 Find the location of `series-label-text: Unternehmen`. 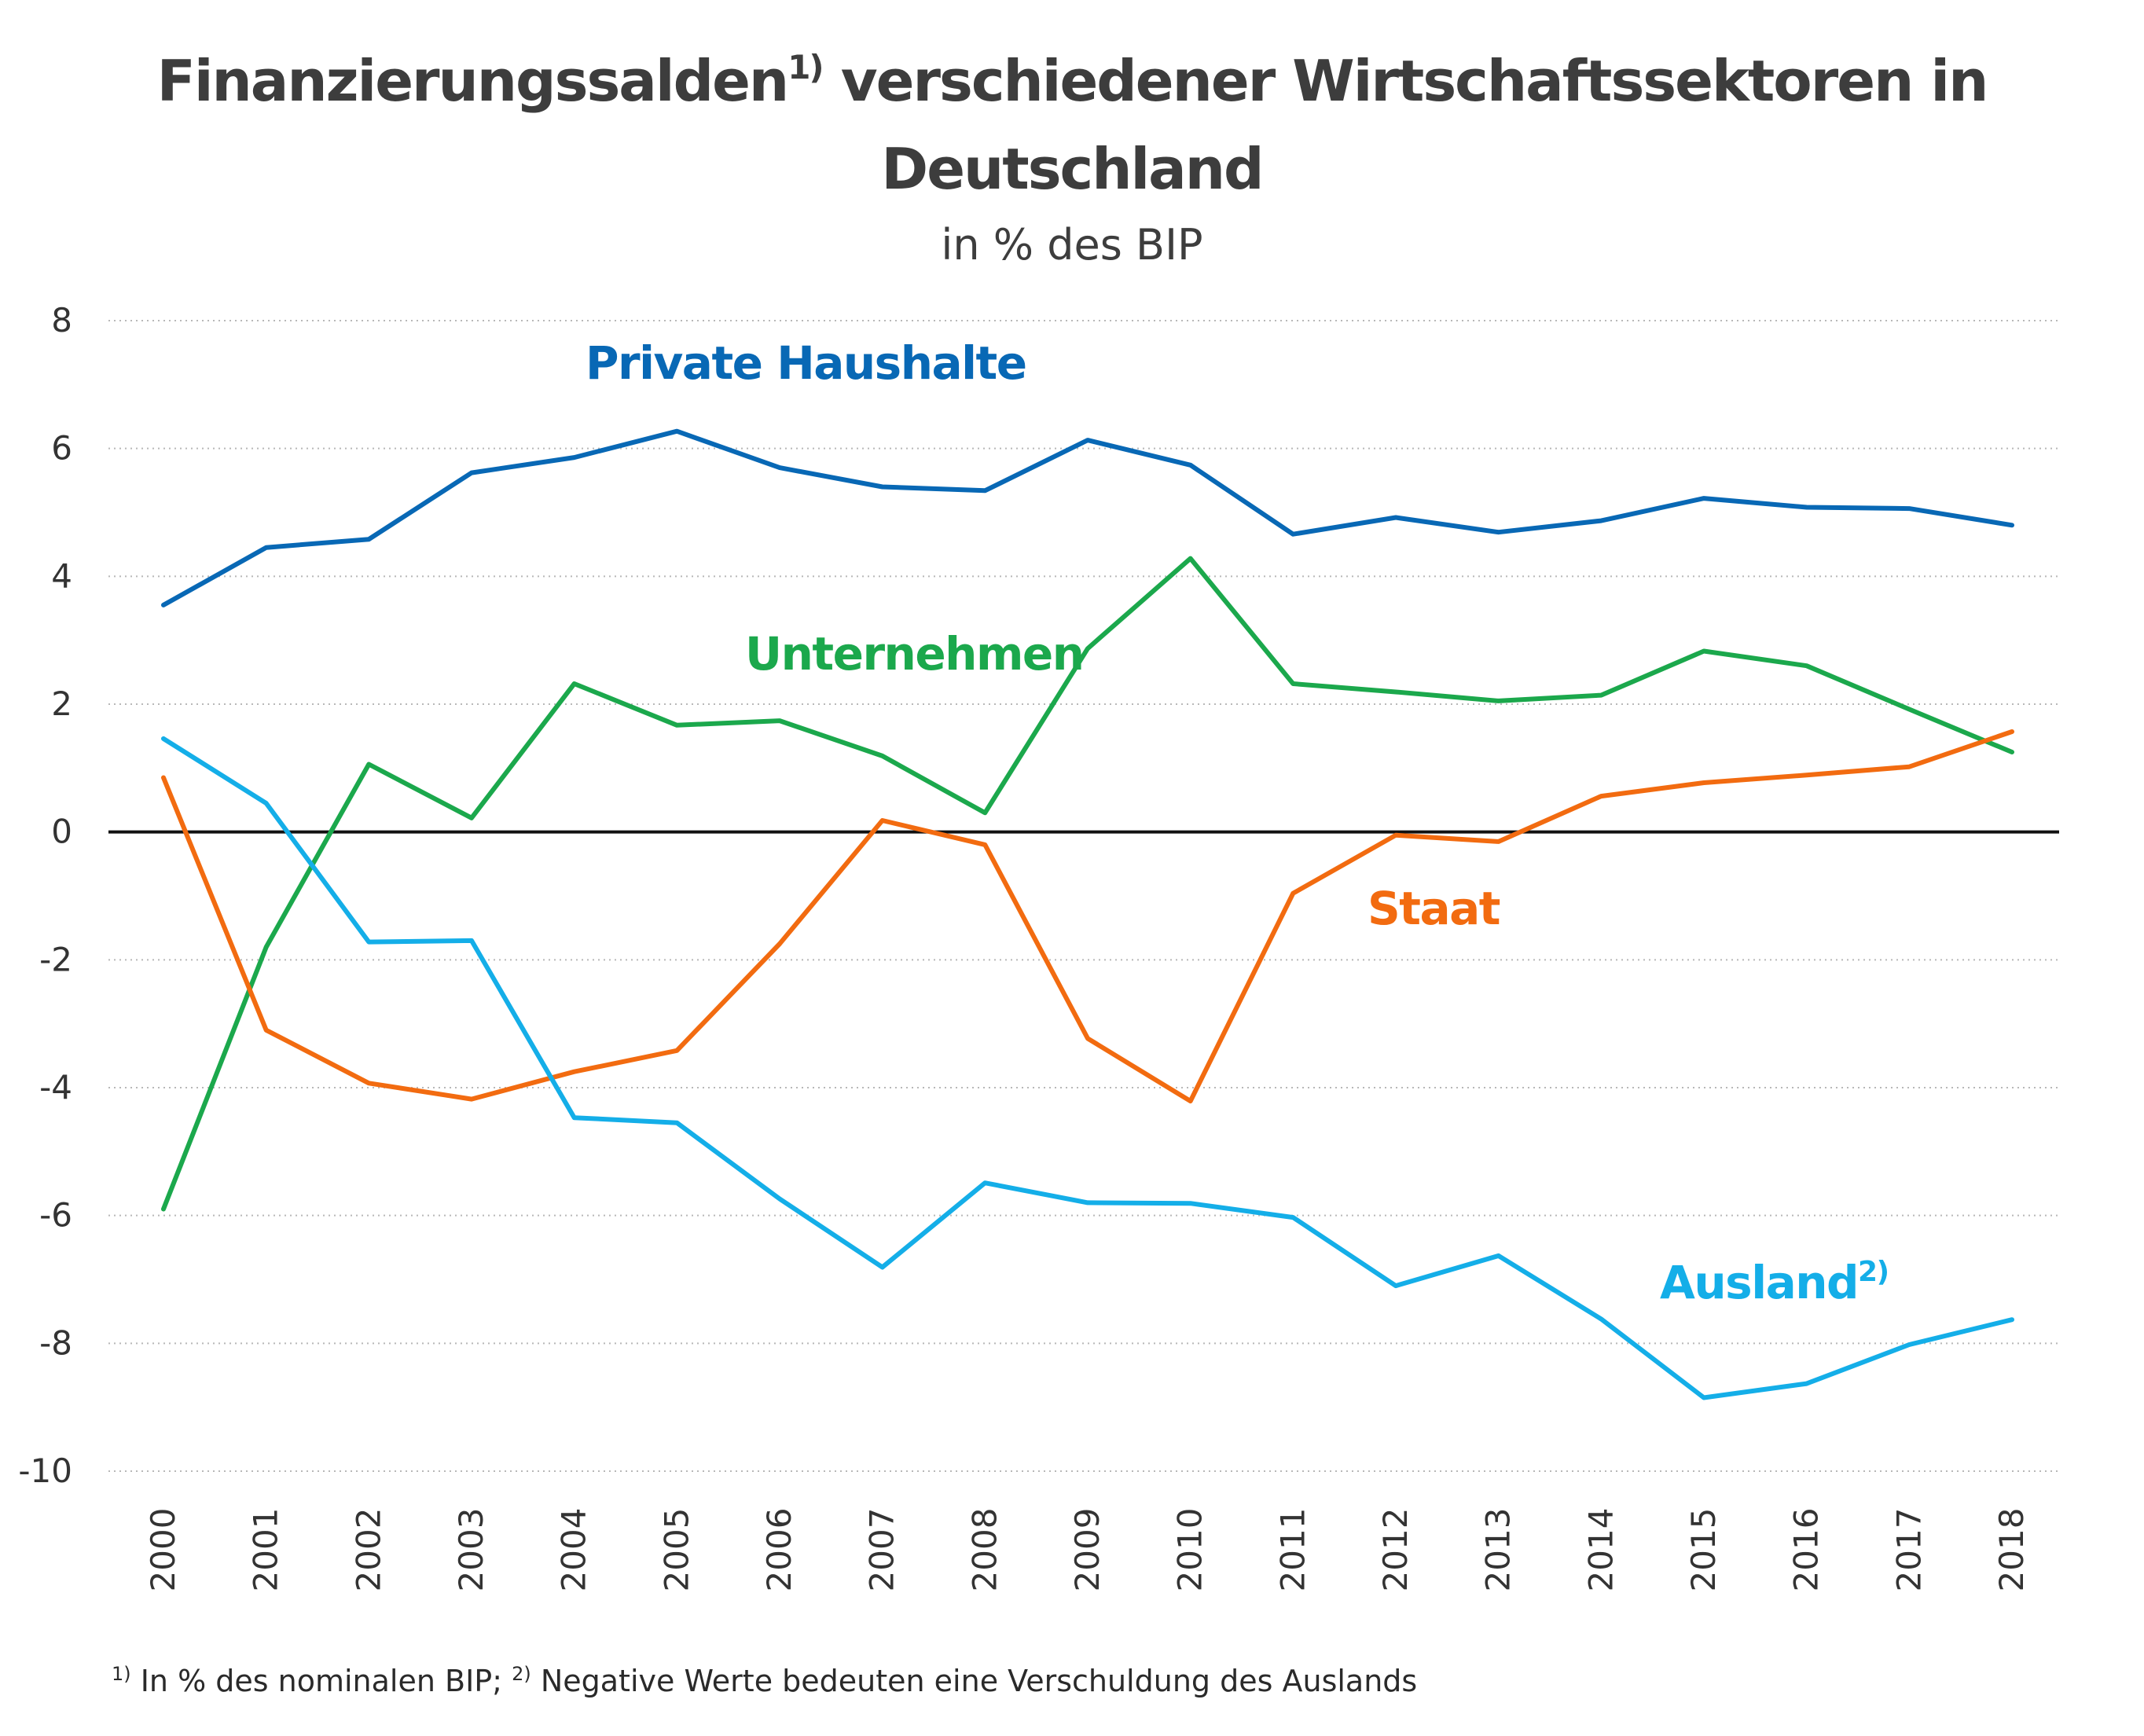

series-label-text: Unternehmen is located at coordinates (914, 654).